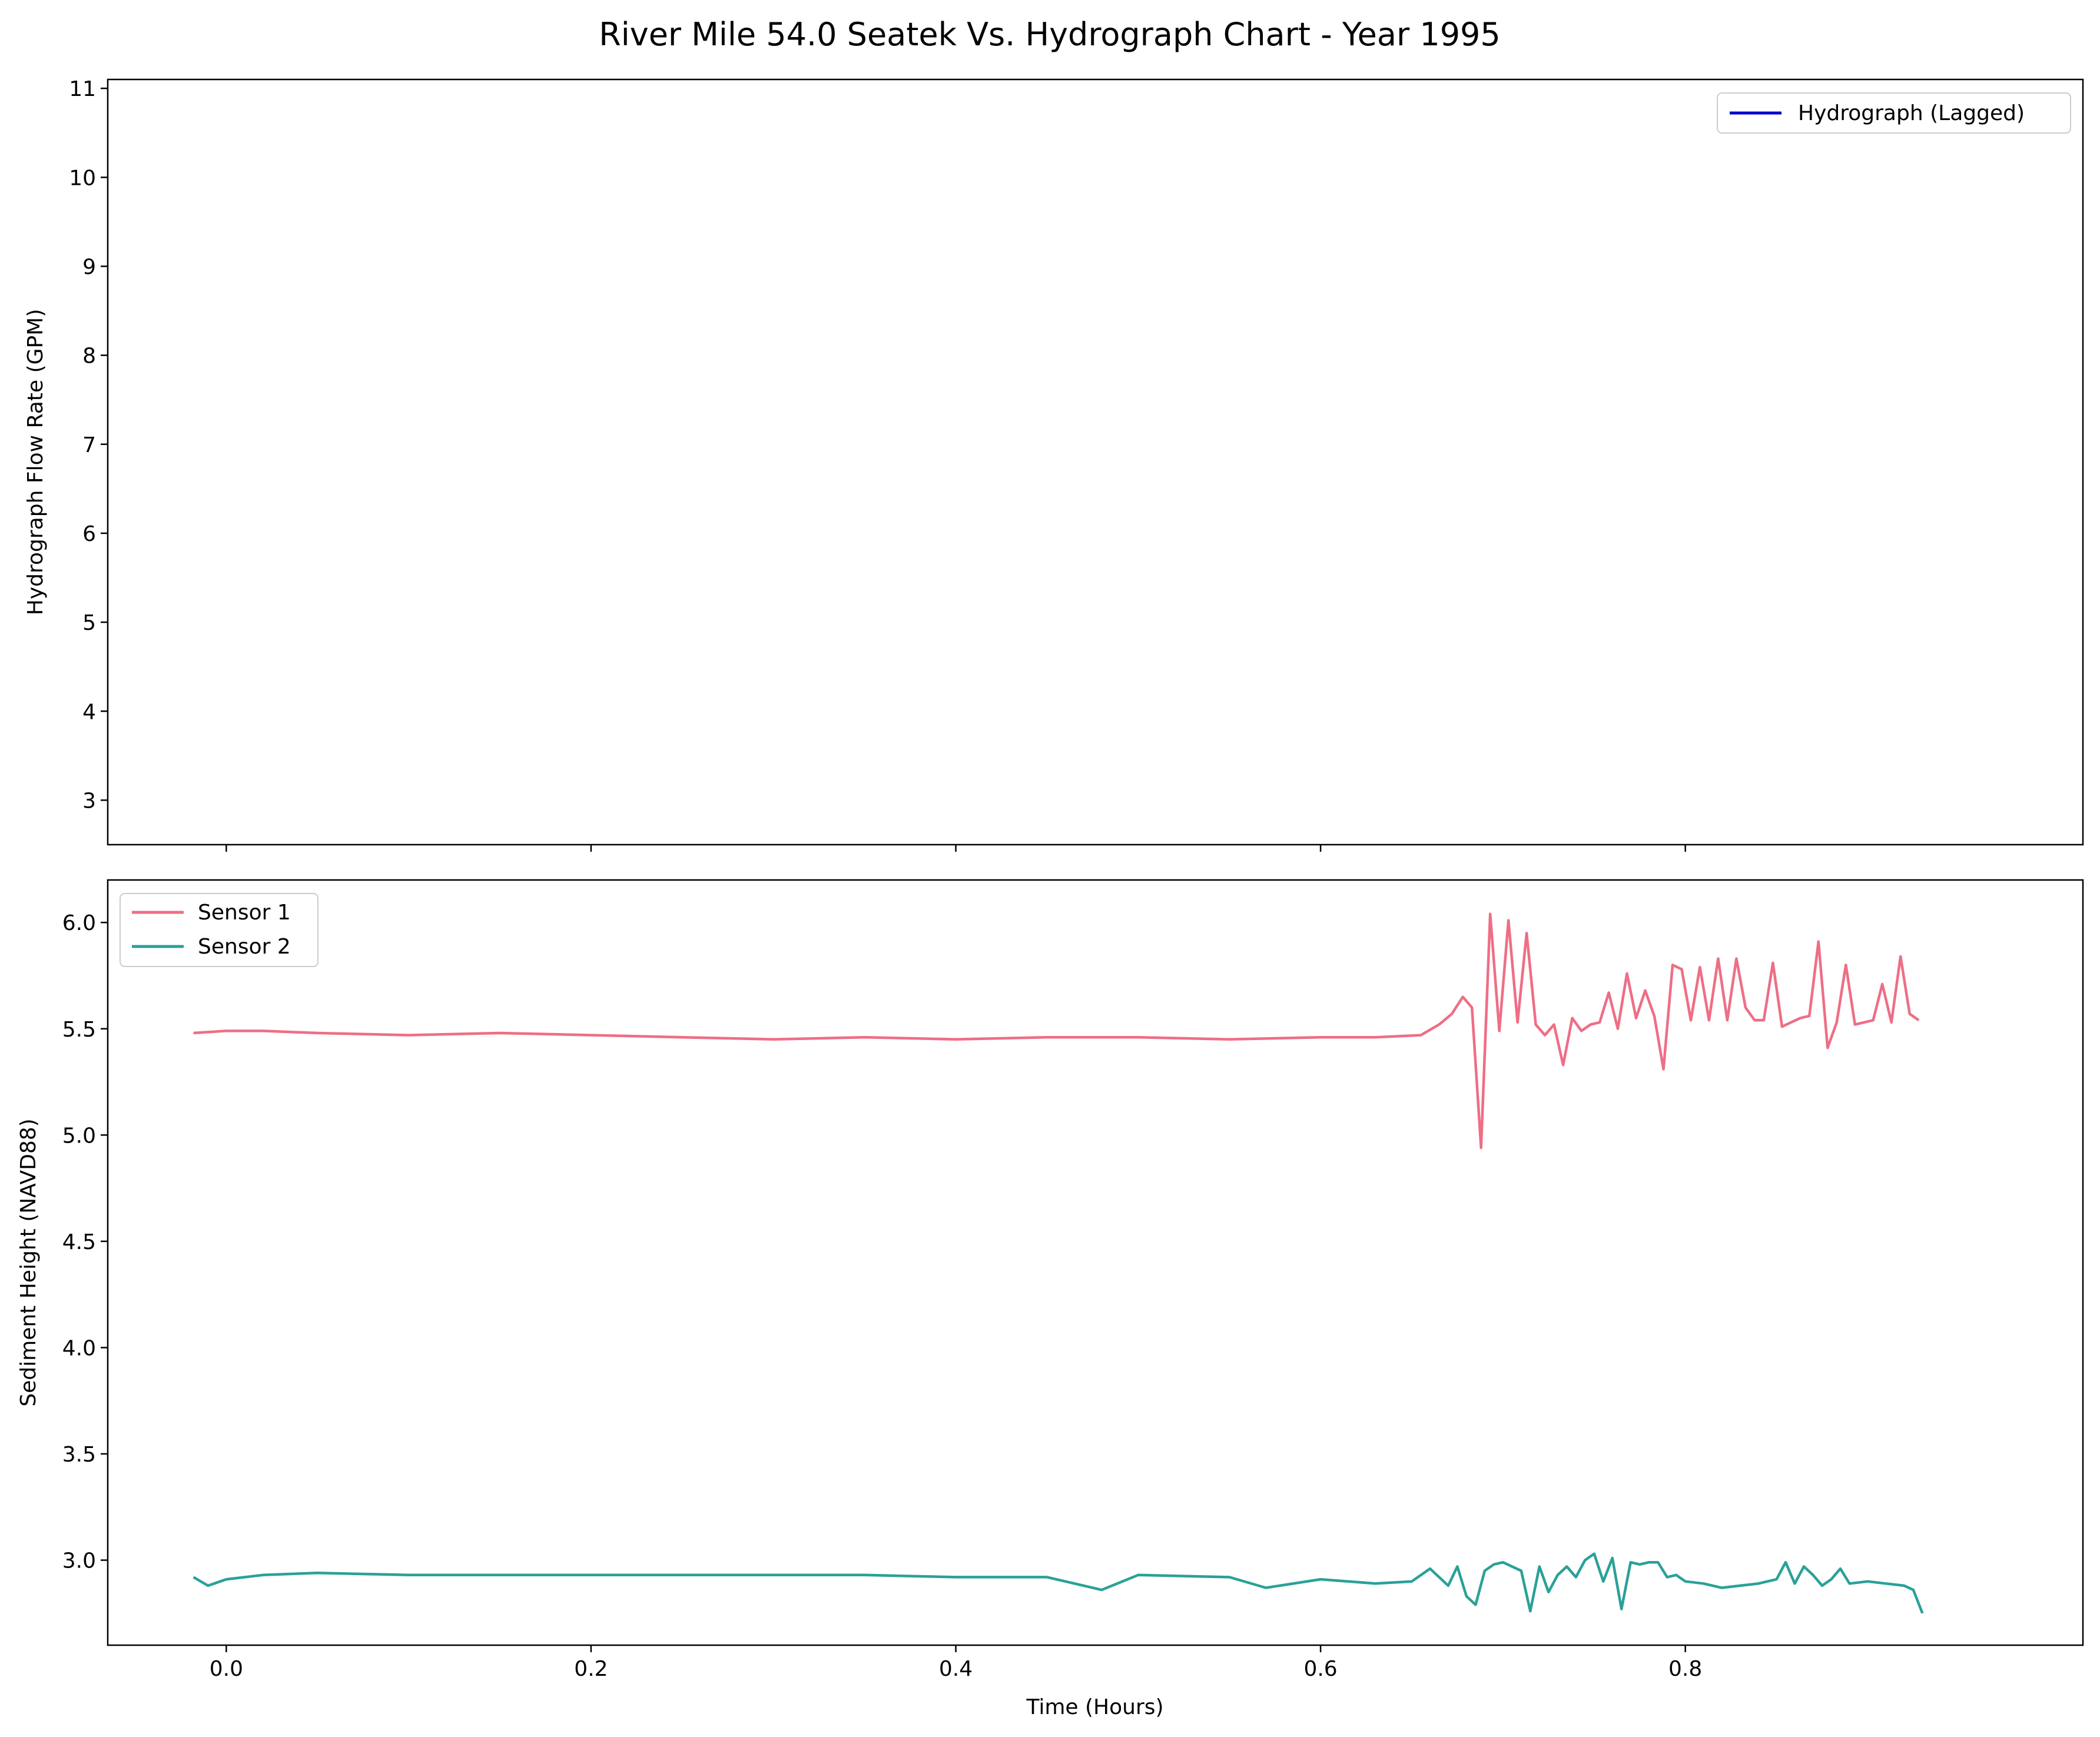 This screenshot has width=2100, height=1737. Describe the element at coordinates (1320, 1669) in the screenshot. I see `bottom-xtick-0-6-label: 0.6` at that location.